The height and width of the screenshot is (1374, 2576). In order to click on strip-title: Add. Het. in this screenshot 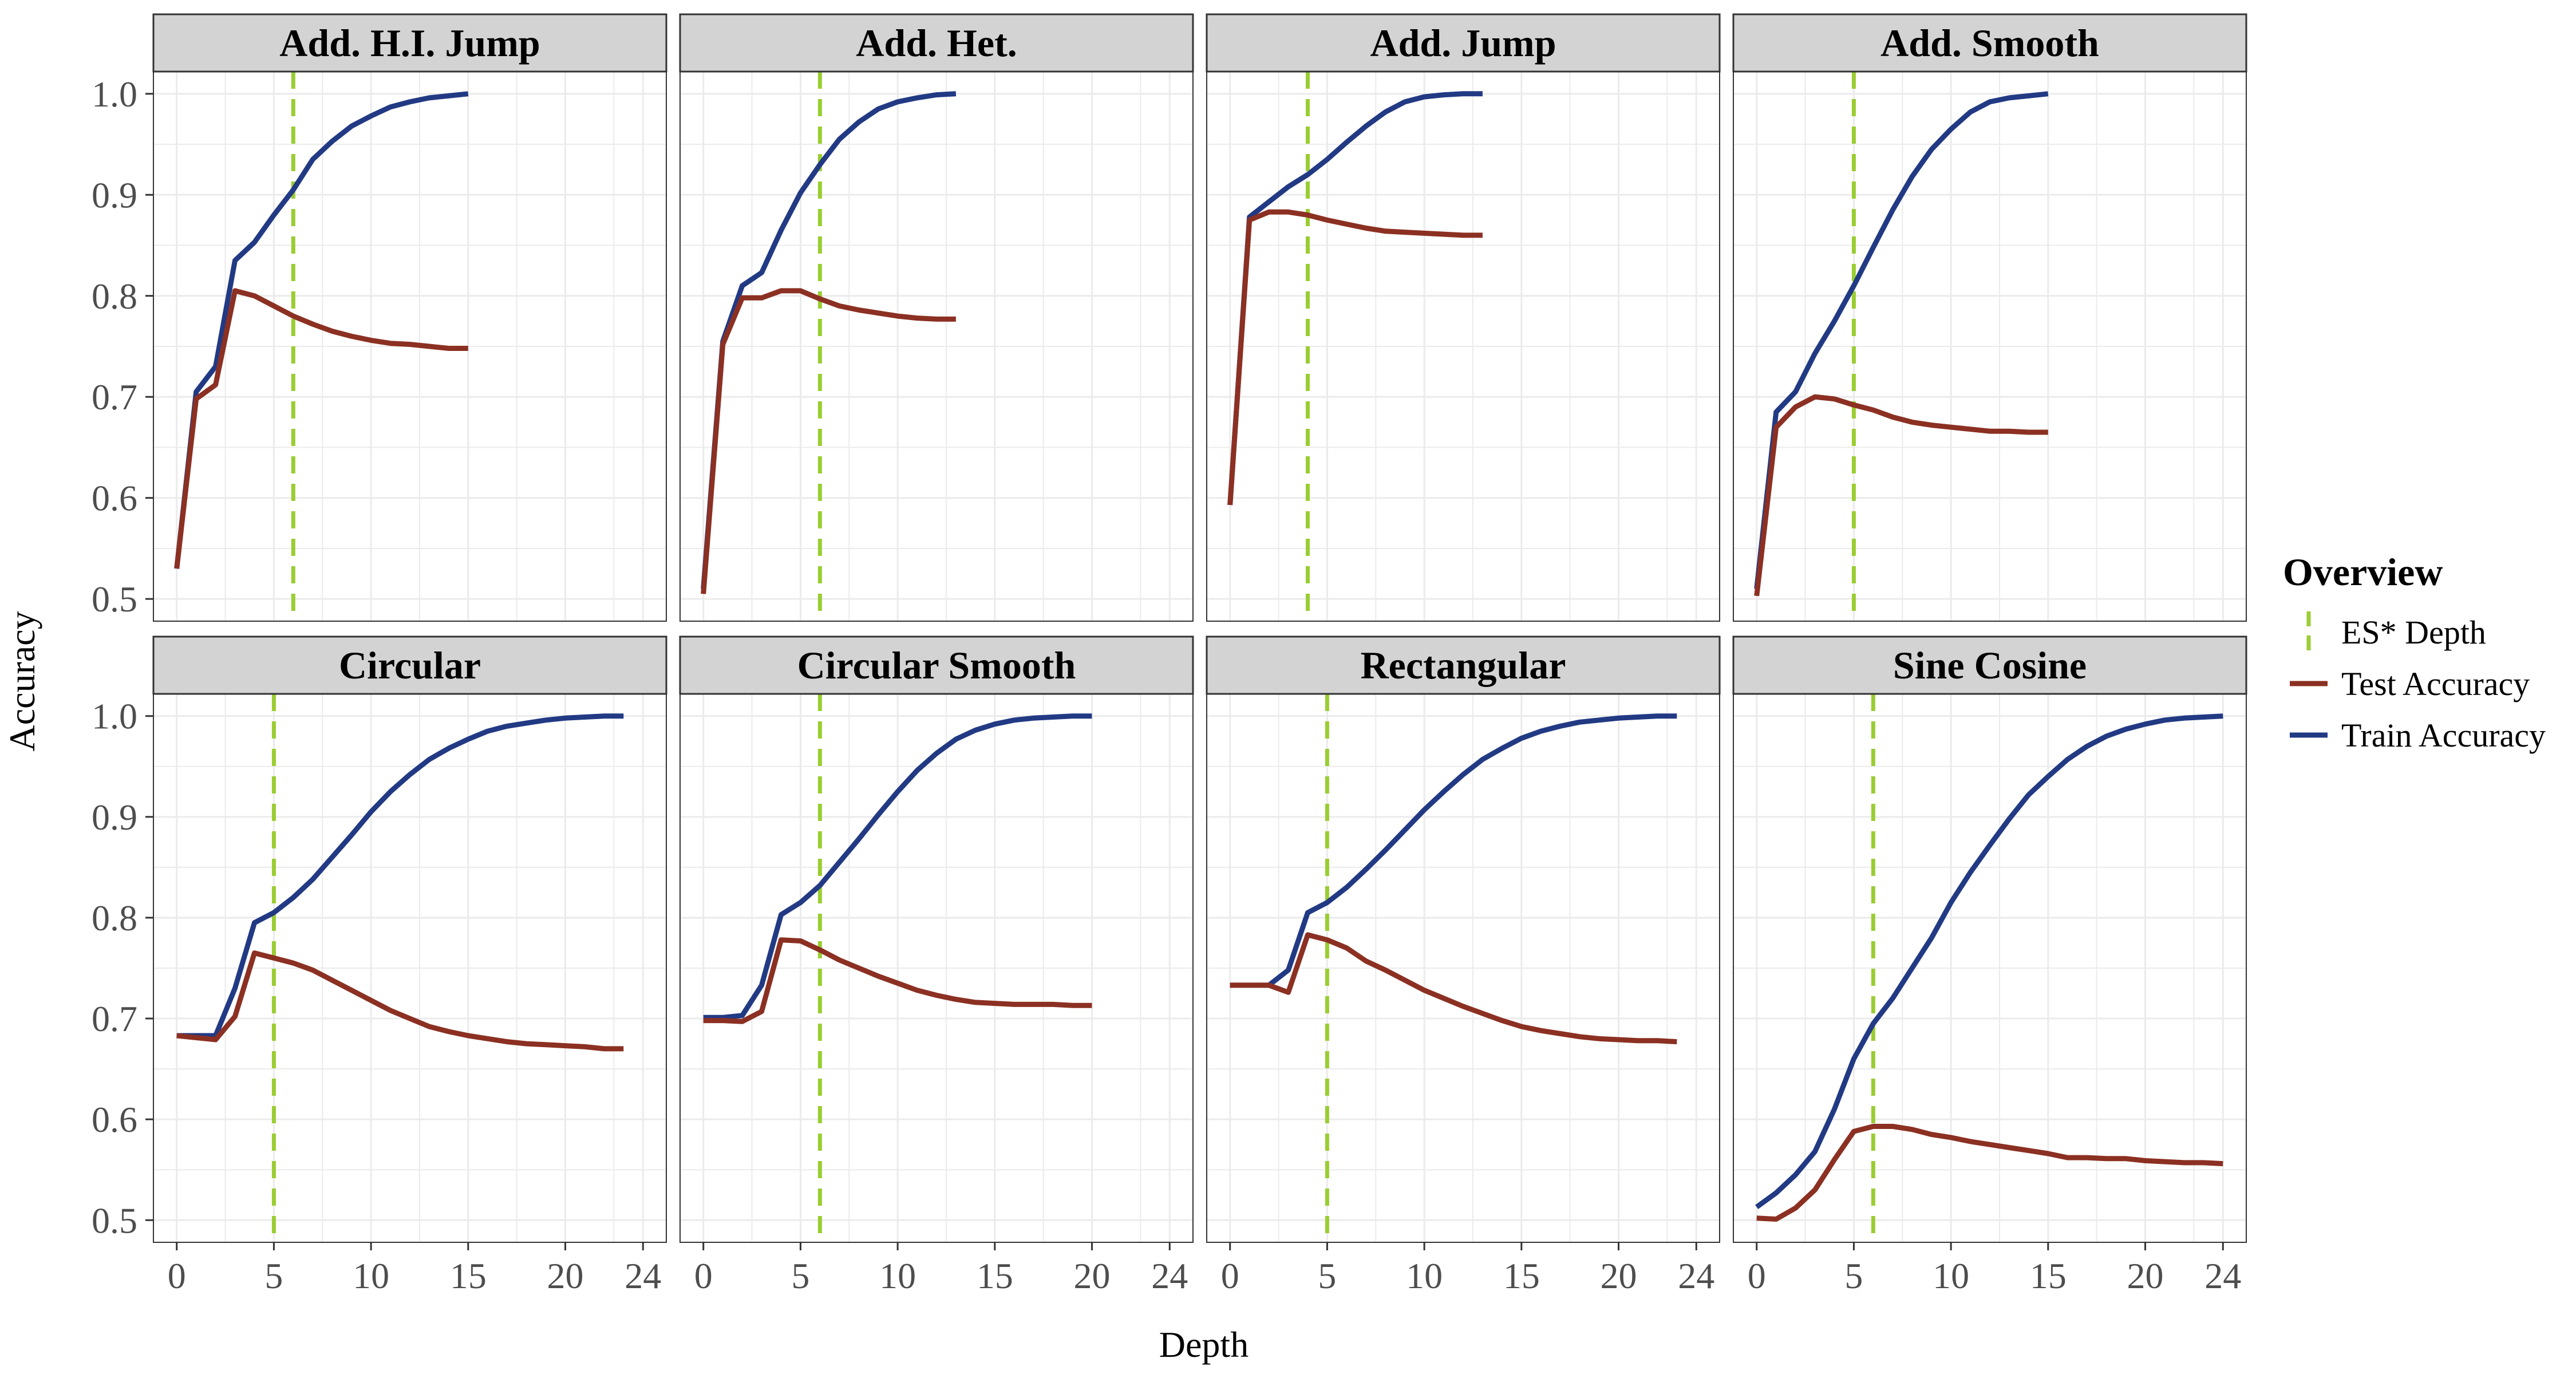, I will do `click(936, 43)`.